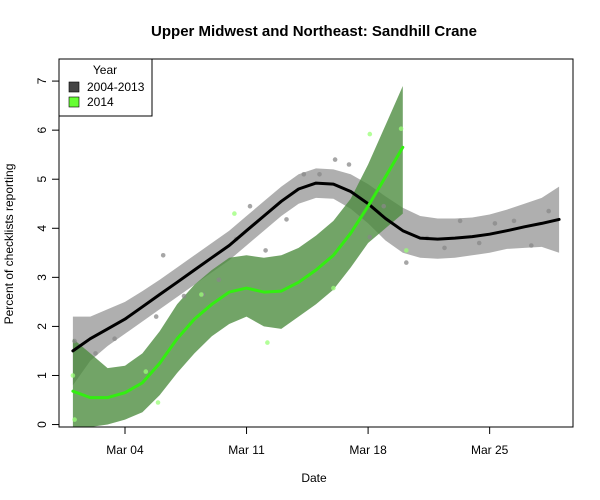 This screenshot has width=600, height=500. I want to click on x-tick-label-0: Mar 04, so click(125, 450).